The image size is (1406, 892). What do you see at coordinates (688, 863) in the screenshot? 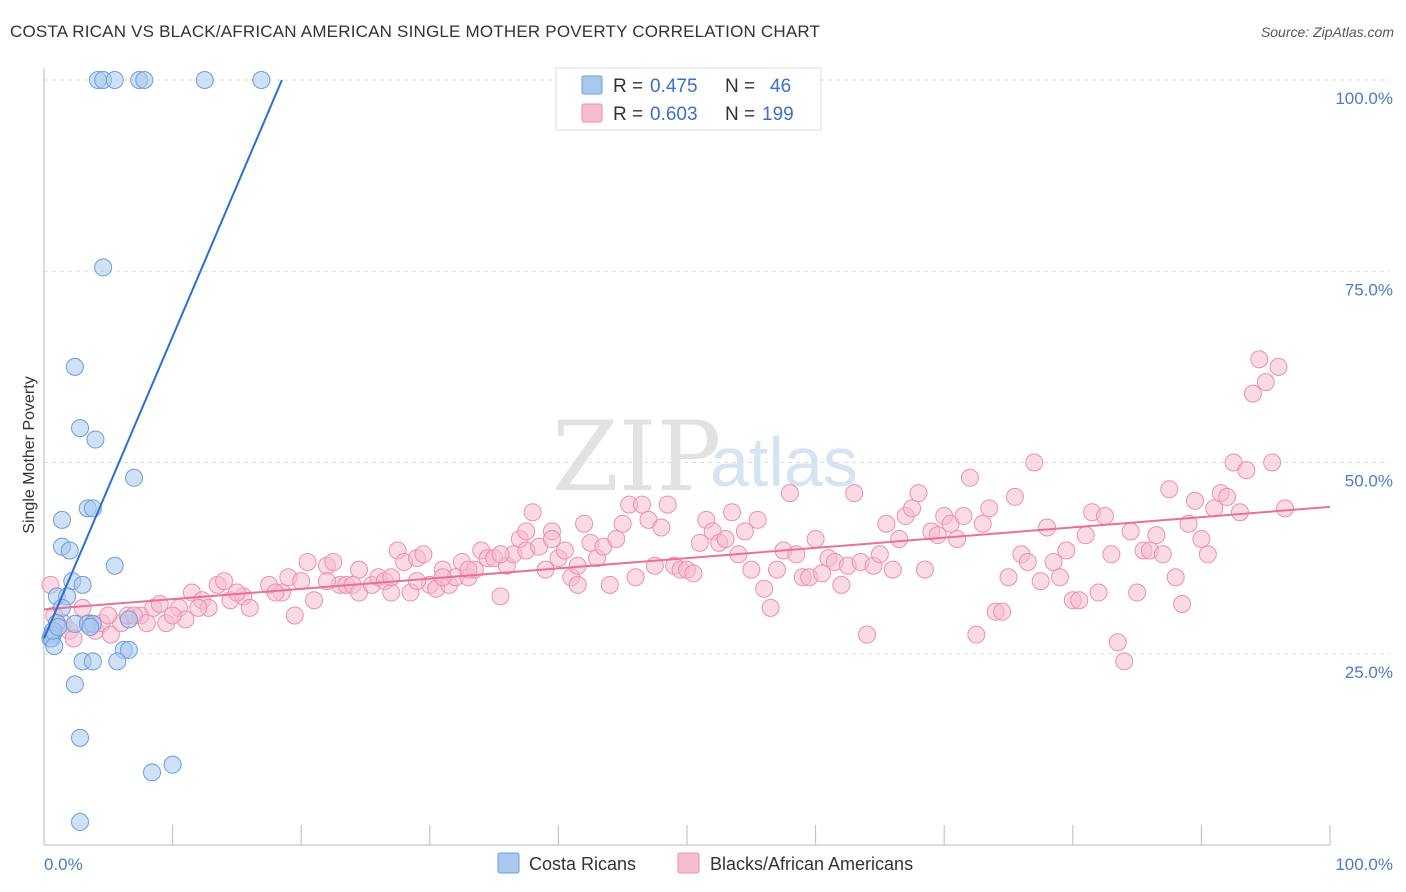
I see `bottom-legend-swatch-pink` at bounding box center [688, 863].